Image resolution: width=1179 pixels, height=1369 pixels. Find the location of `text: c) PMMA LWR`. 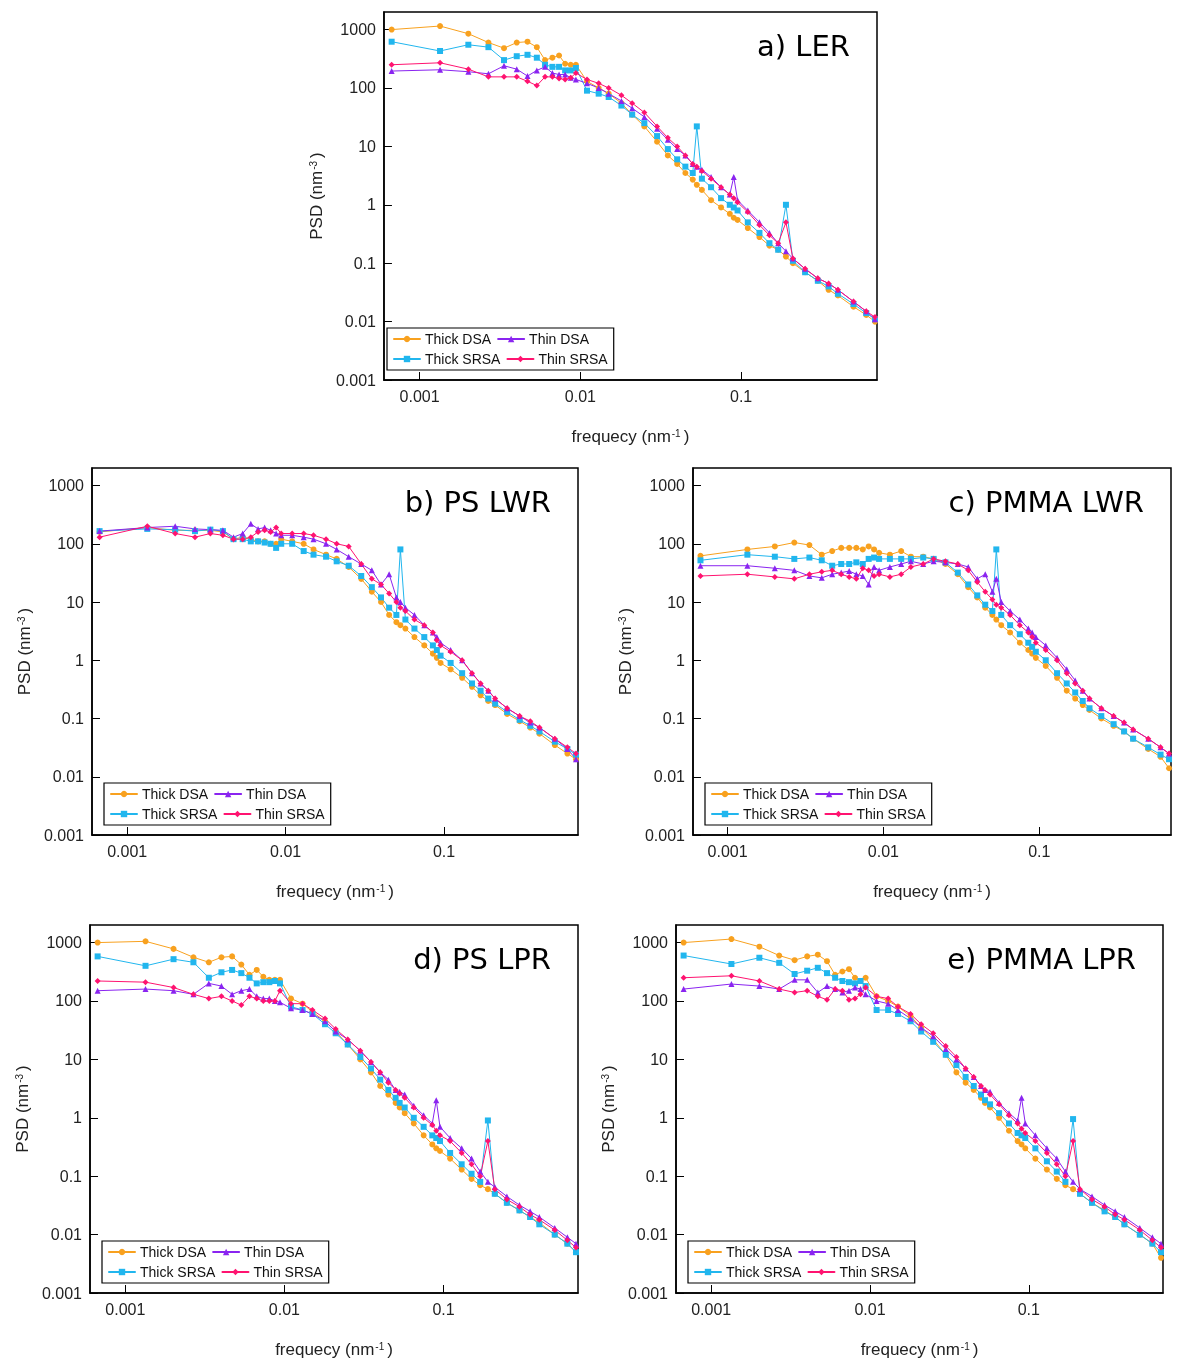

text: c) PMMA LWR is located at coordinates (1046, 501).